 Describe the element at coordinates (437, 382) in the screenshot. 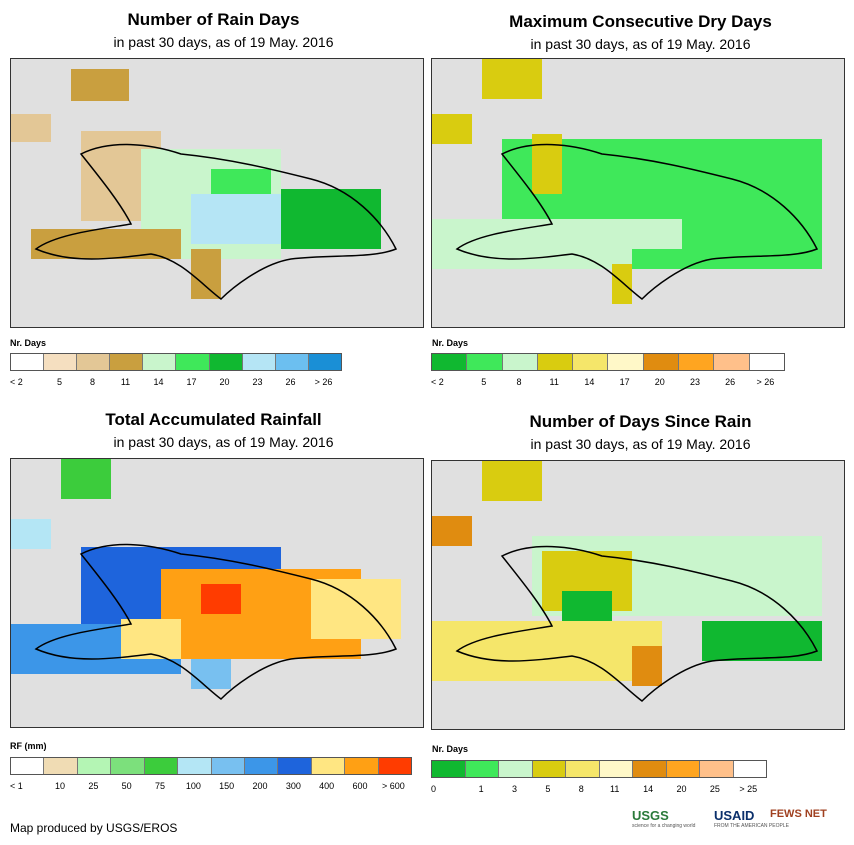

I see `legend-label: < 2` at that location.